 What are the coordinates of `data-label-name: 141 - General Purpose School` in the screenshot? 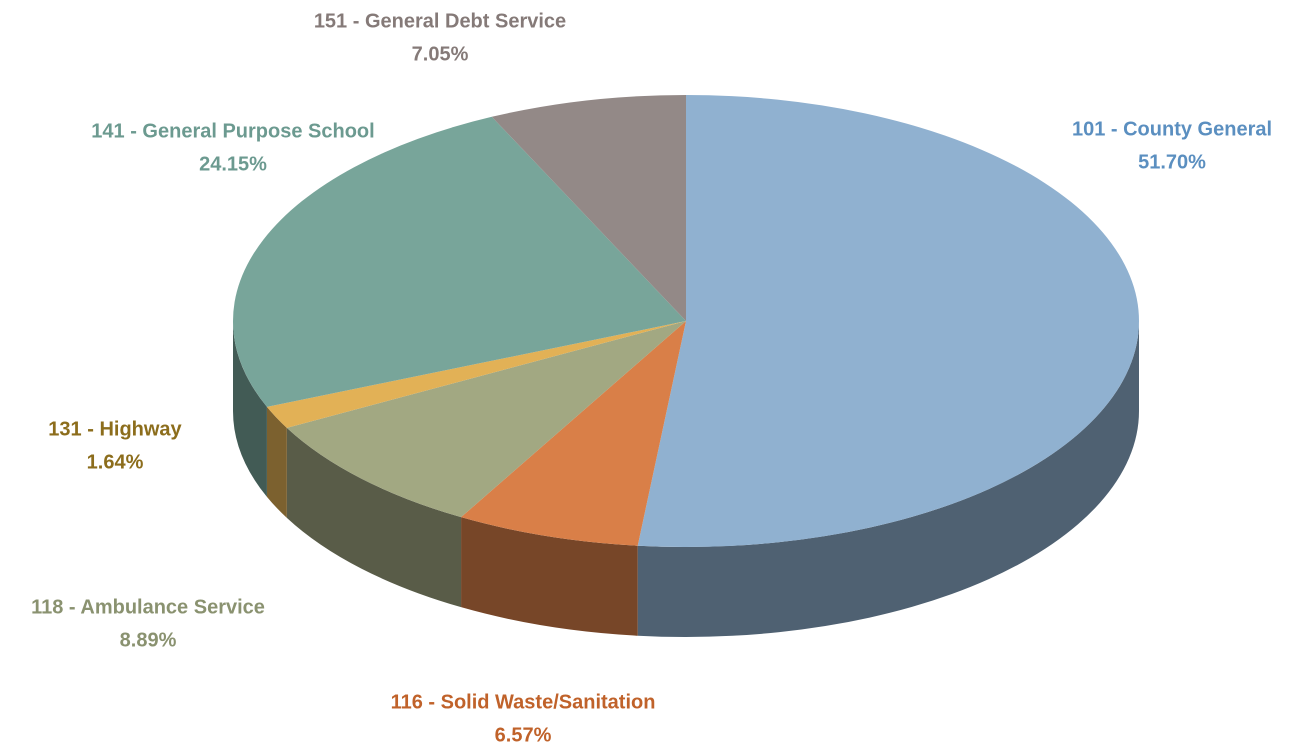 It's located at (232, 131).